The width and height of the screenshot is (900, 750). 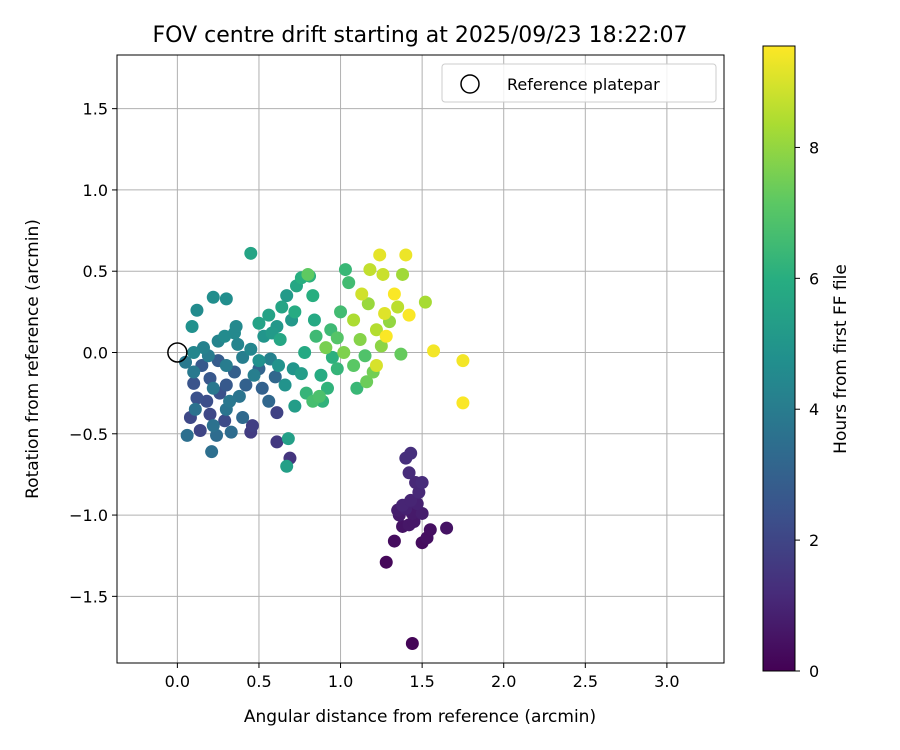 What do you see at coordinates (779, 358) in the screenshot?
I see `colorbar-gradient` at bounding box center [779, 358].